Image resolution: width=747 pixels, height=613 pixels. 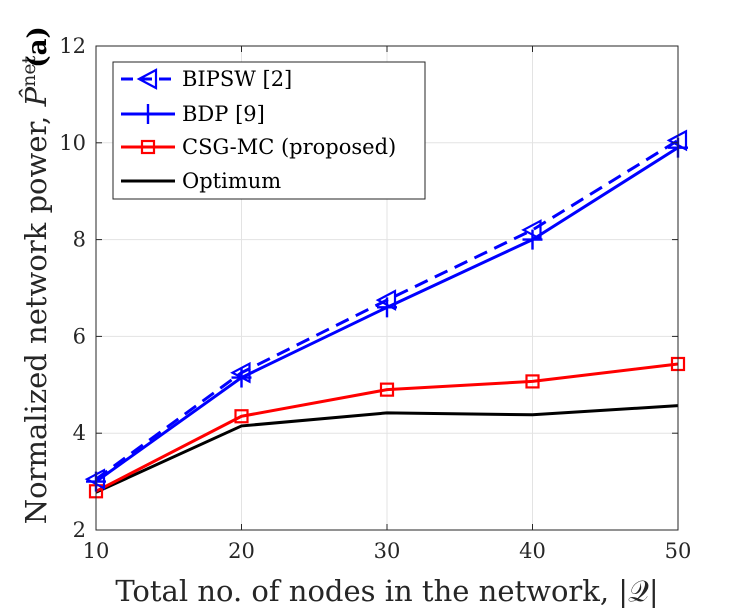 I want to click on legend-item-optimum: Optimum, so click(x=201, y=181).